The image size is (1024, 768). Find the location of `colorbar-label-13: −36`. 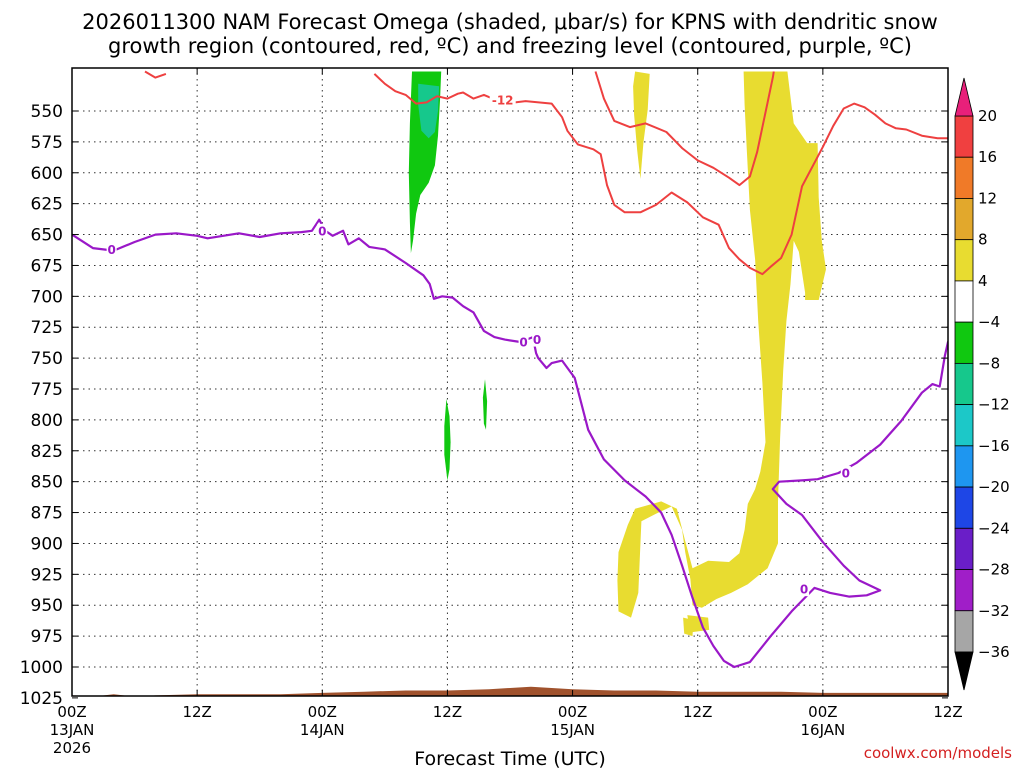

colorbar-label-13: −36 is located at coordinates (994, 652).